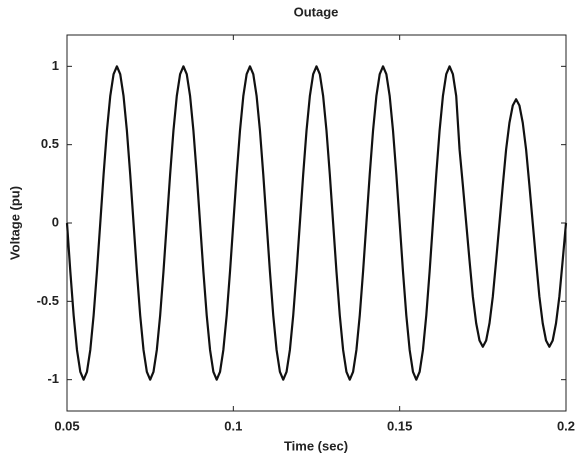 The image size is (578, 461). I want to click on x-axis-label: Time (sec), so click(316, 445).